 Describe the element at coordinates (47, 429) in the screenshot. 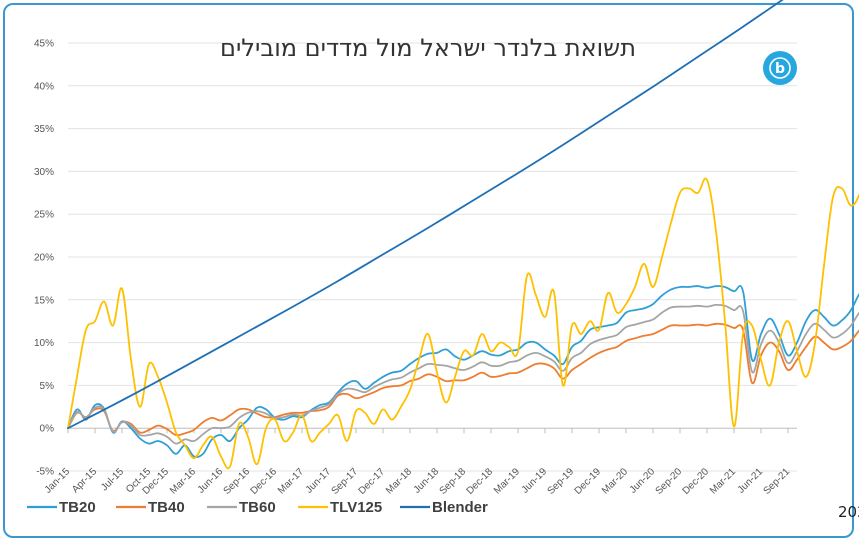

I see `y-tick-label: 0%` at that location.